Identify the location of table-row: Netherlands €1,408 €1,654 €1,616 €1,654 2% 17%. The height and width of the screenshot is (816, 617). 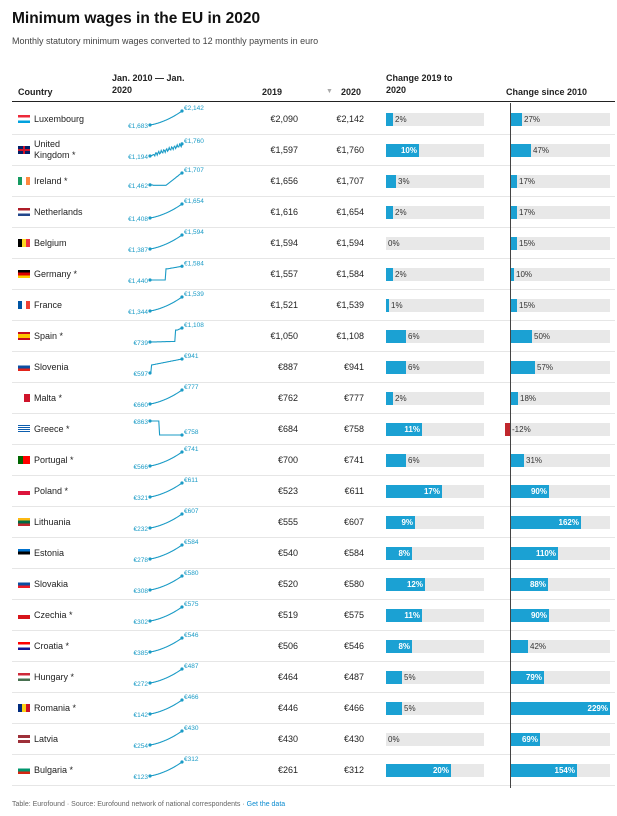
(313, 212).